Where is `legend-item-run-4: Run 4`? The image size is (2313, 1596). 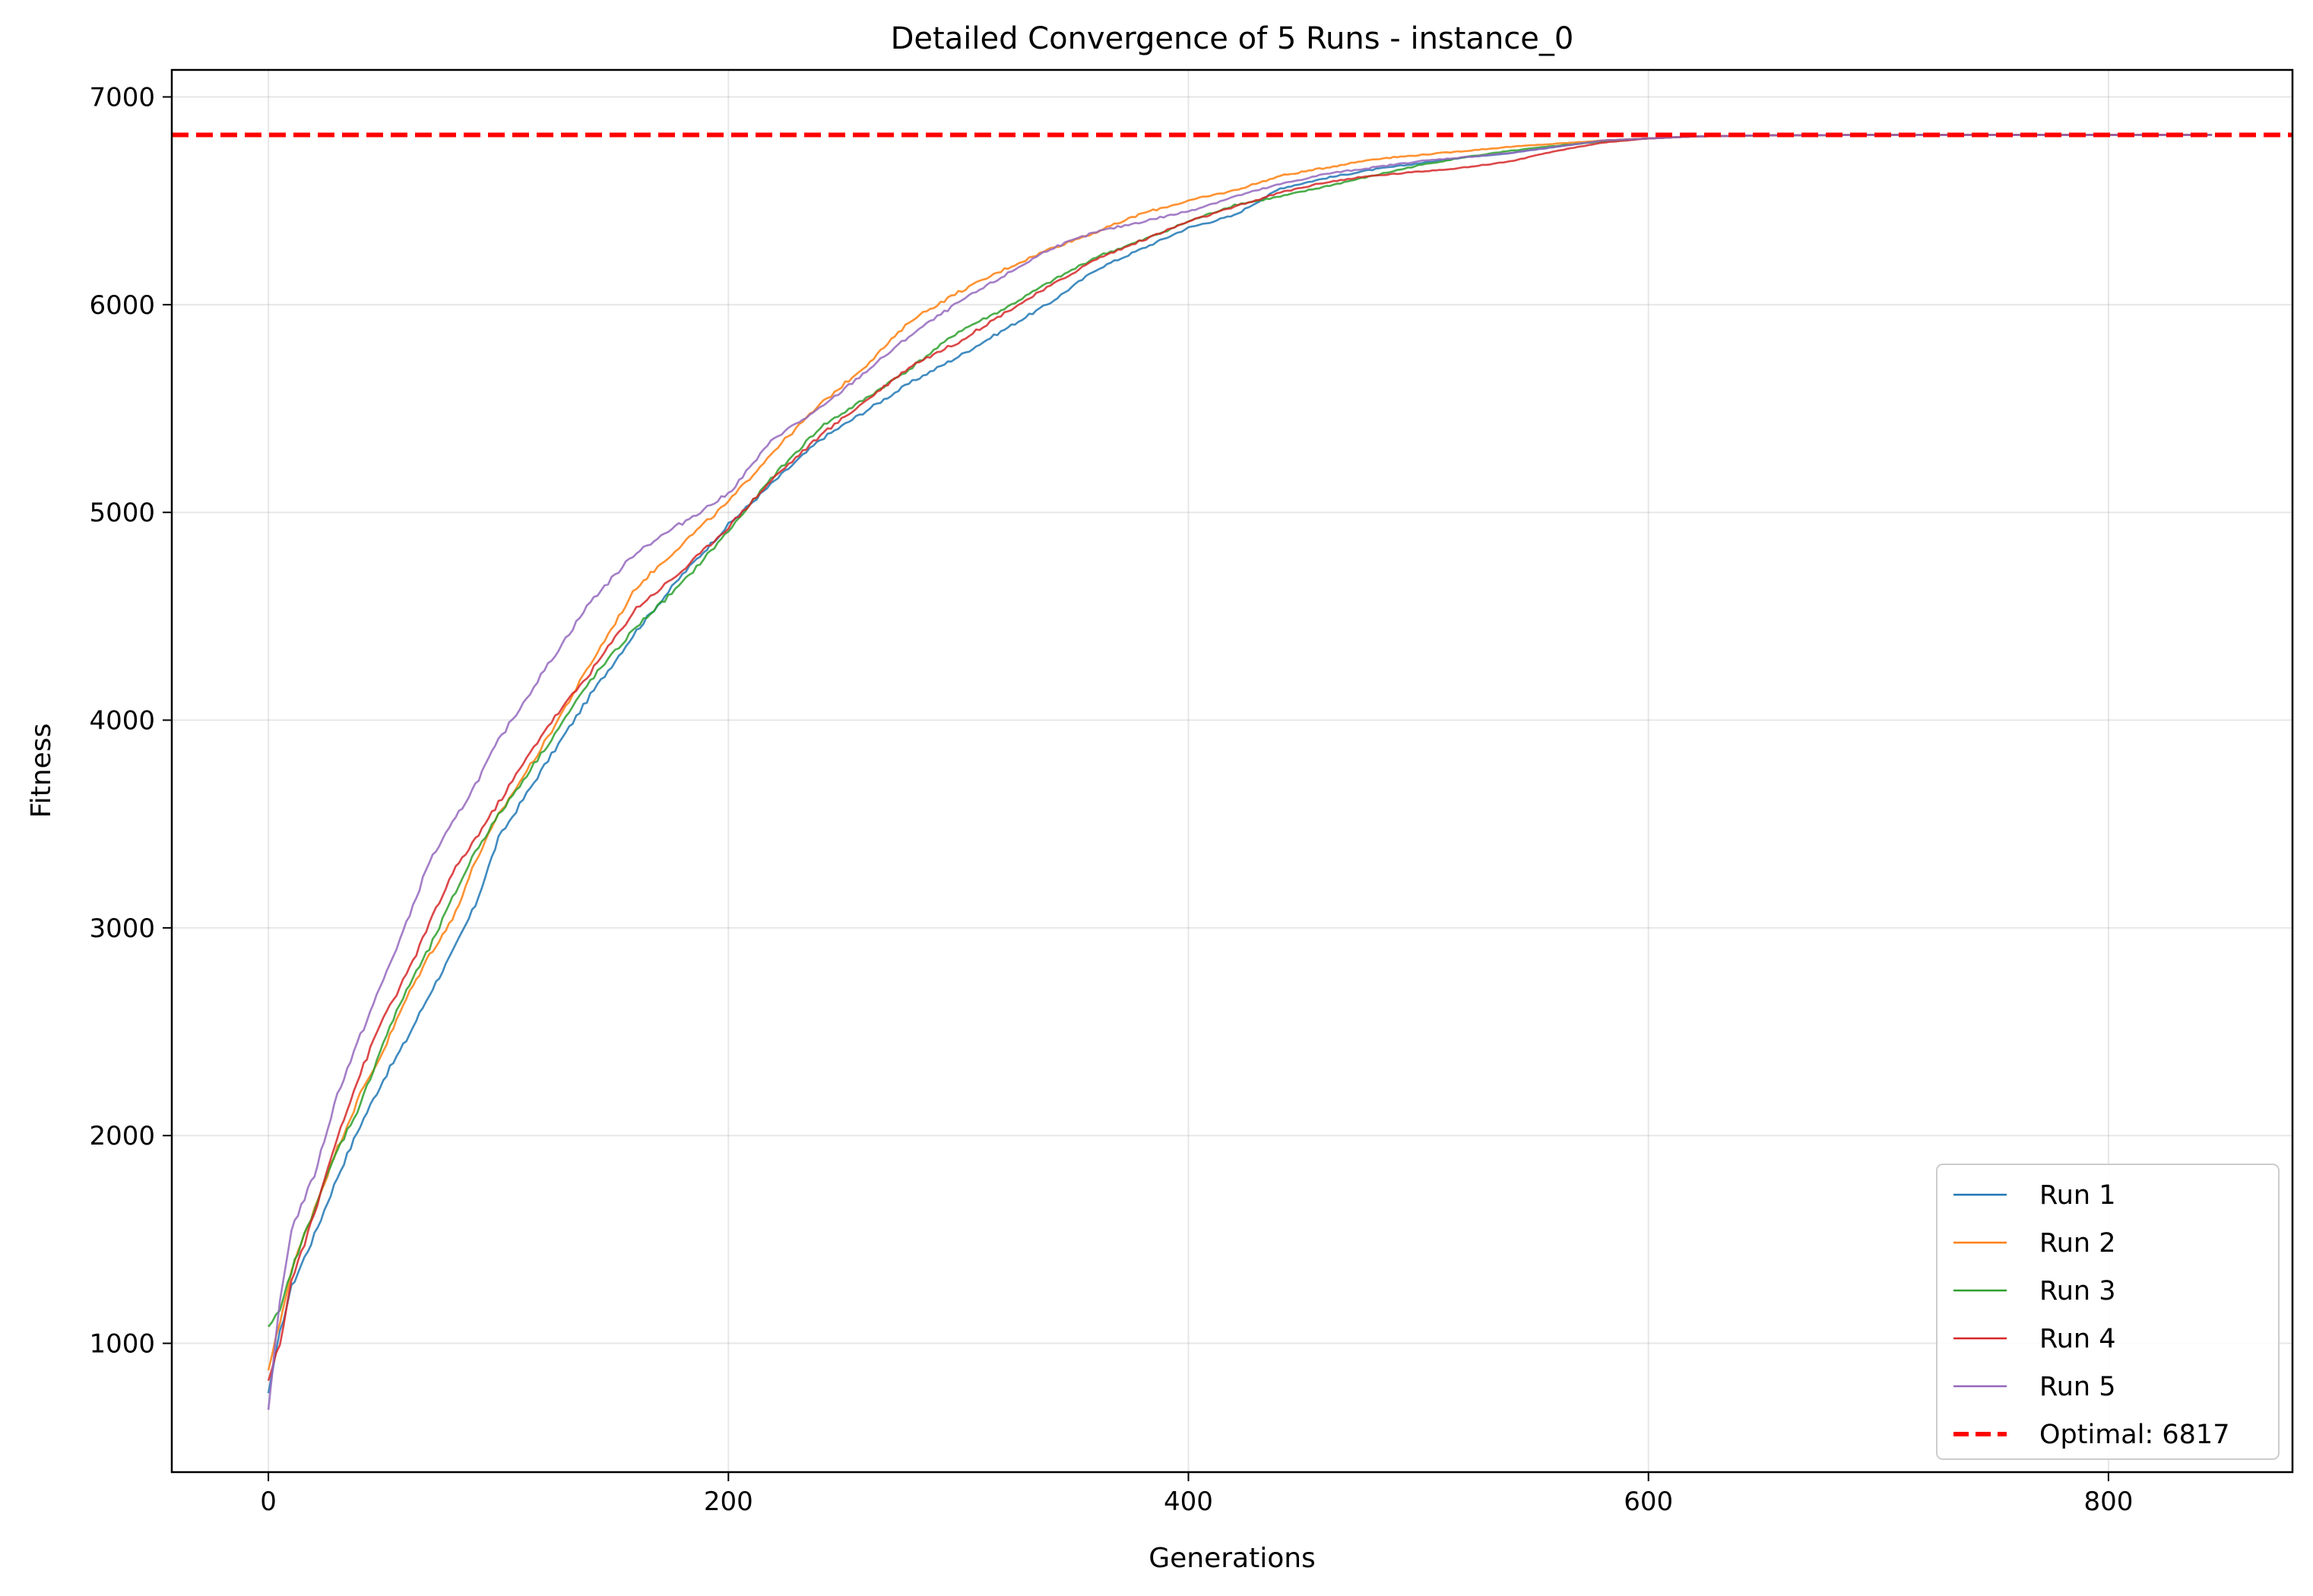 legend-item-run-4: Run 4 is located at coordinates (2034, 1339).